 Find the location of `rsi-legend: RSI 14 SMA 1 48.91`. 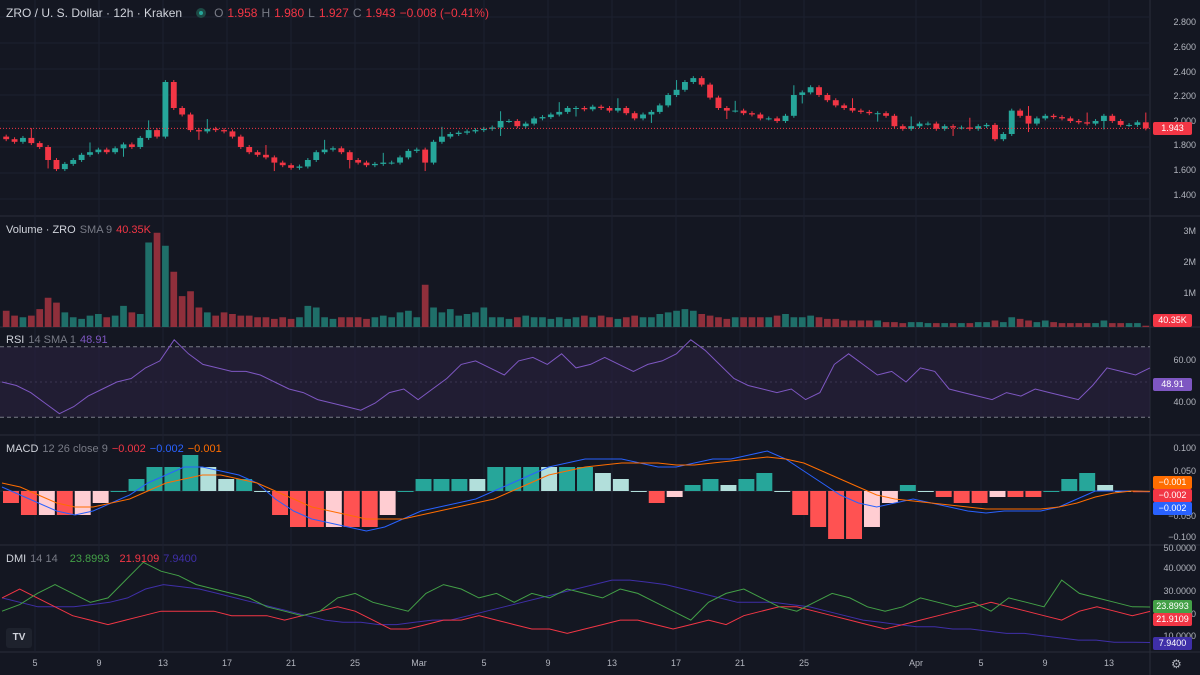

rsi-legend: RSI 14 SMA 1 48.91 is located at coordinates (59, 340).